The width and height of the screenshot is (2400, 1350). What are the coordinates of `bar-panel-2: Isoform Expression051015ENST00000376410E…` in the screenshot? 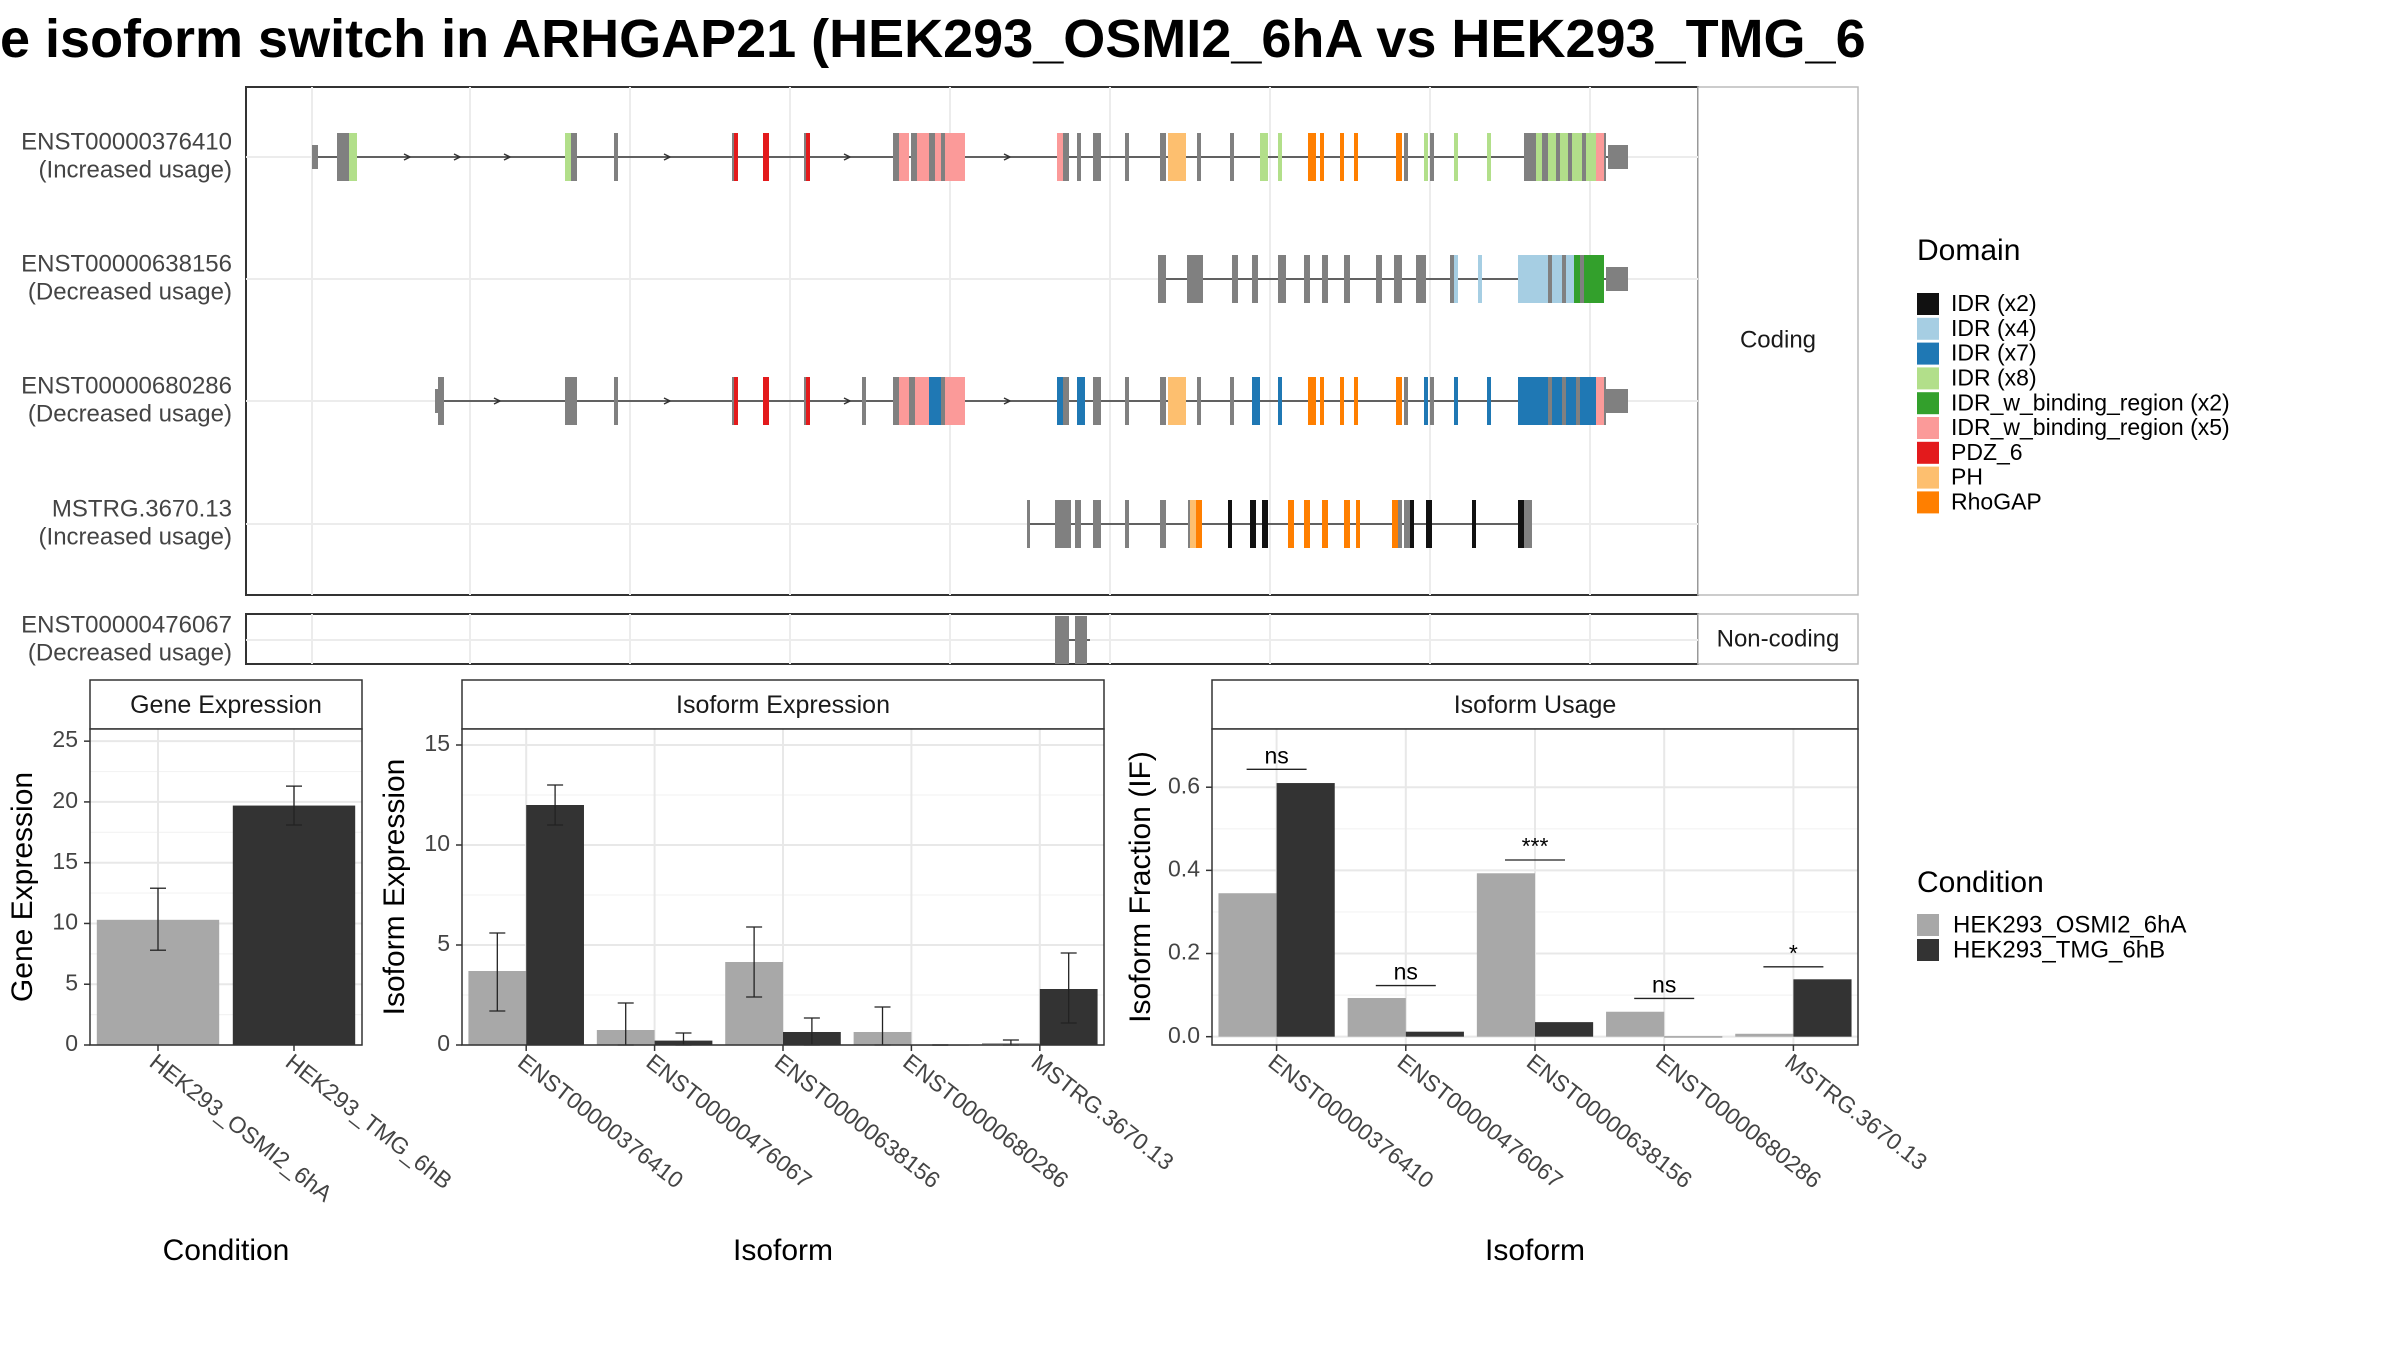 It's located at (778, 973).